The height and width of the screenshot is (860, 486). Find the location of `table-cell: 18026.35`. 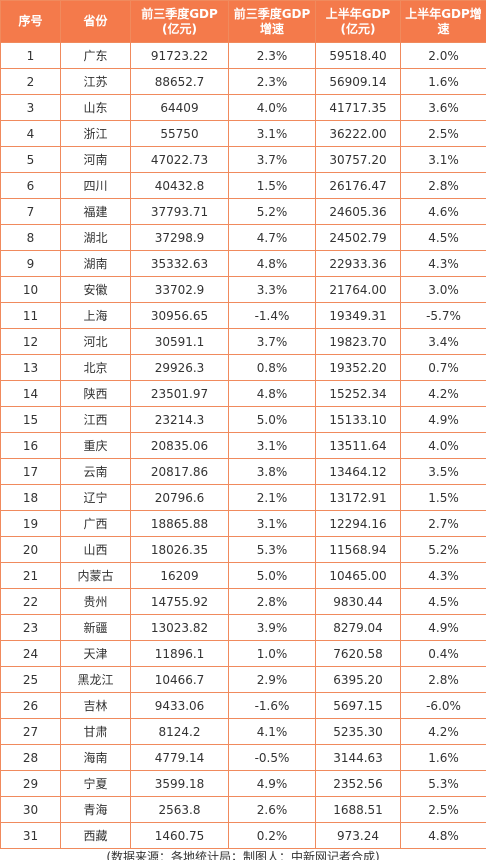

table-cell: 18026.35 is located at coordinates (179, 549).